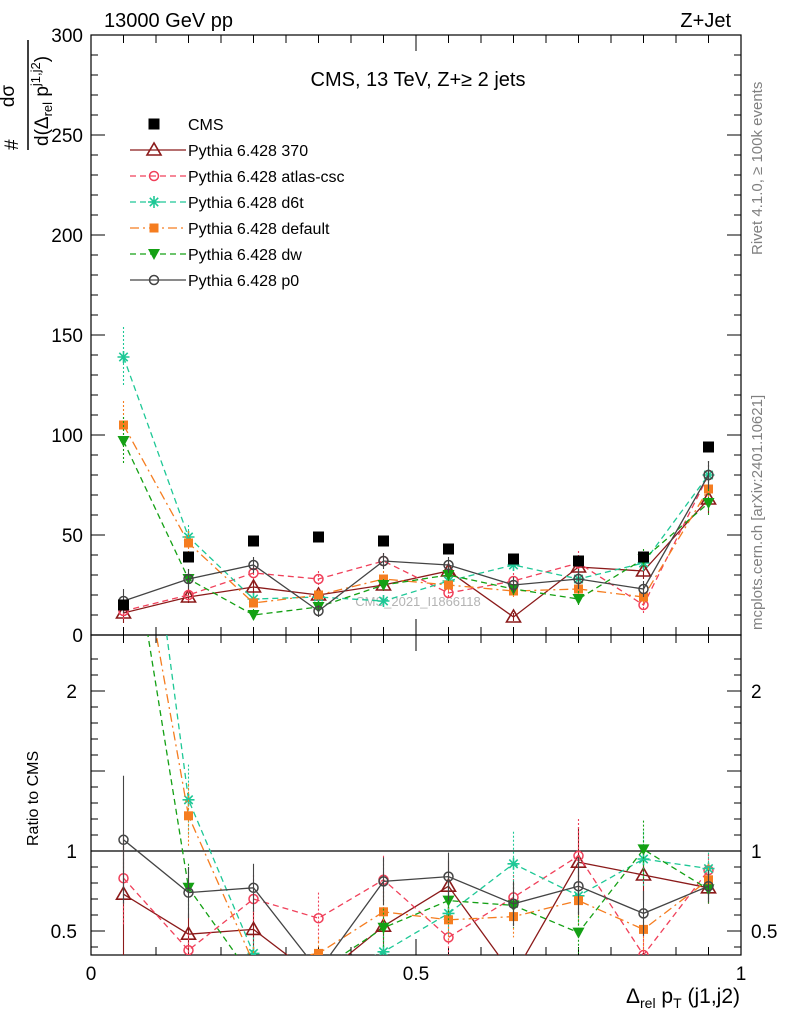 This screenshot has width=786, height=1024. What do you see at coordinates (186, 125) in the screenshot?
I see `legend-entry: CMS` at bounding box center [186, 125].